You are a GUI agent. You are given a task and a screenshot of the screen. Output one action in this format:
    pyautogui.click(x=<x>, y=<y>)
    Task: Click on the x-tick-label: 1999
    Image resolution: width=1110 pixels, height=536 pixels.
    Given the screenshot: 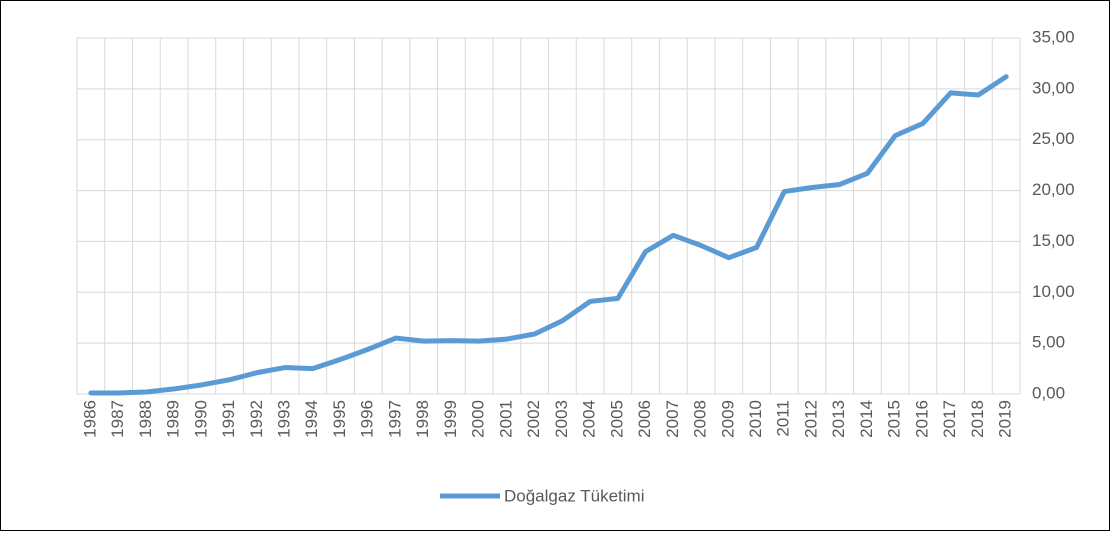 What is the action you would take?
    pyautogui.click(x=450, y=419)
    